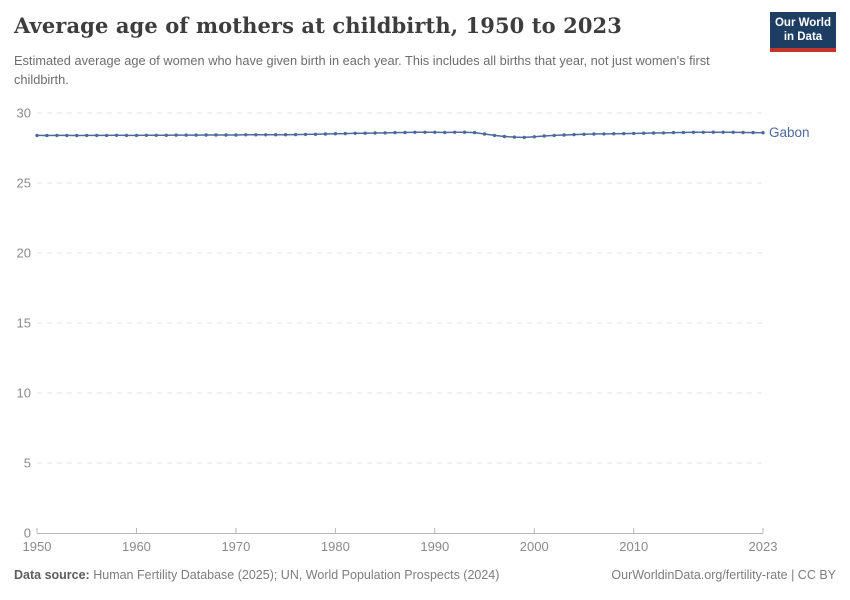 This screenshot has height=600, width=850. I want to click on x-tick-label-1980: 1980, so click(335, 546).